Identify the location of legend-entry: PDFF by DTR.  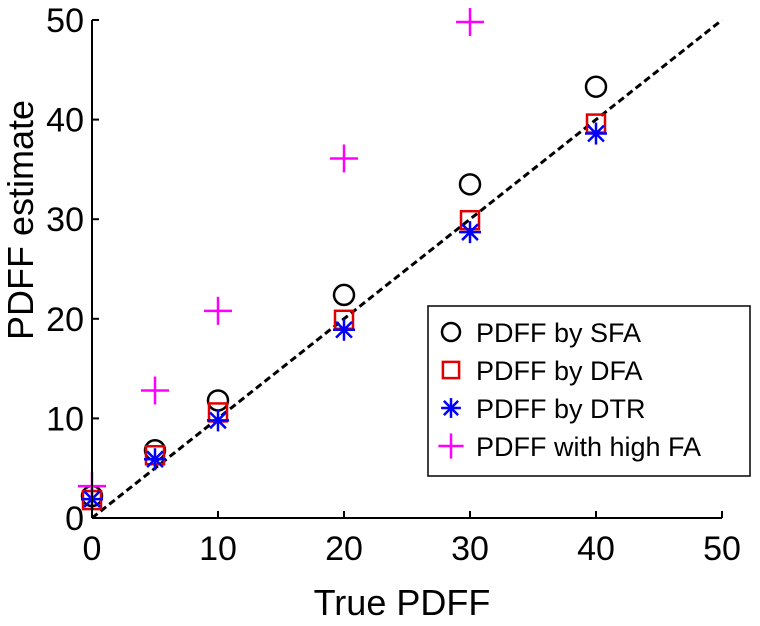
(543, 409).